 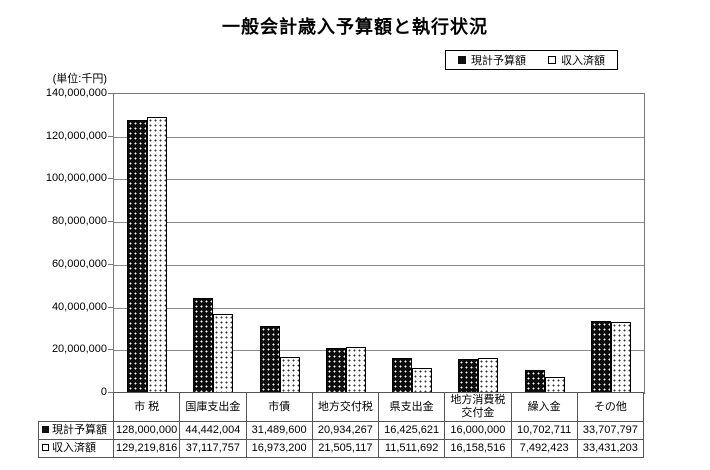 I want to click on value-cell: 33,707,797, so click(x=610, y=430).